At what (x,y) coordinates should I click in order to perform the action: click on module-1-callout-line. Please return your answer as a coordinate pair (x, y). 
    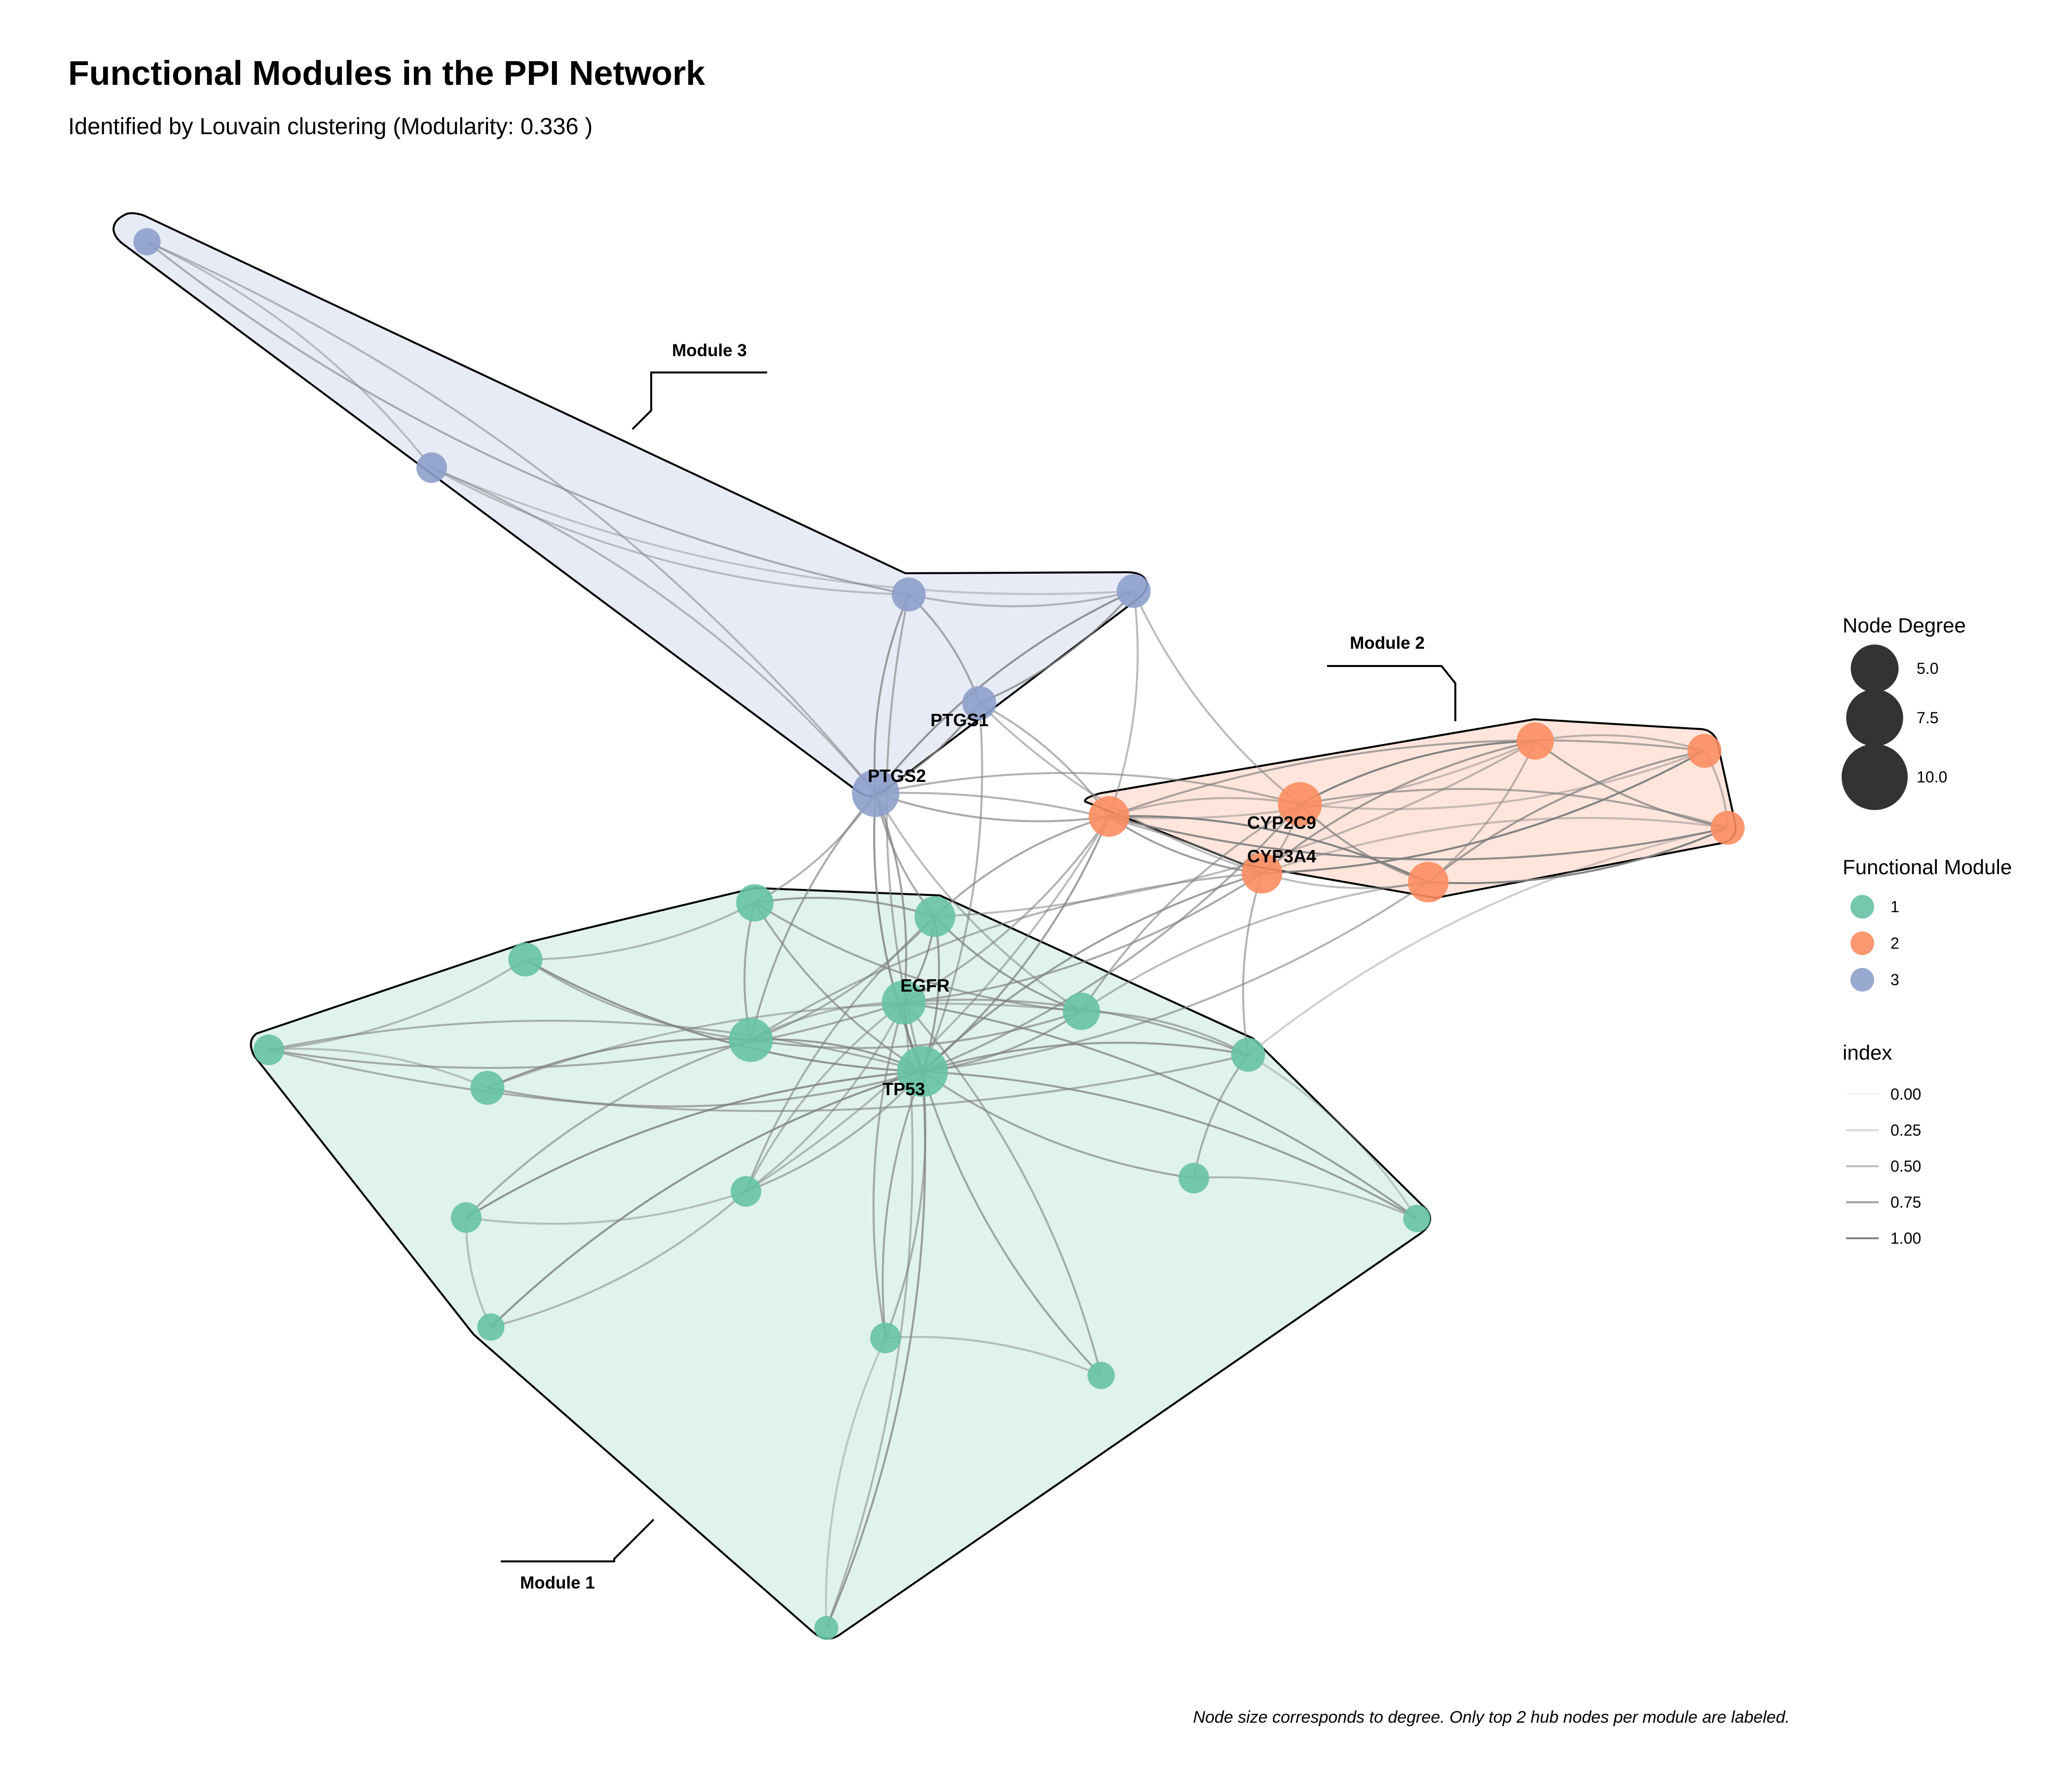
    Looking at the image, I should click on (578, 1540).